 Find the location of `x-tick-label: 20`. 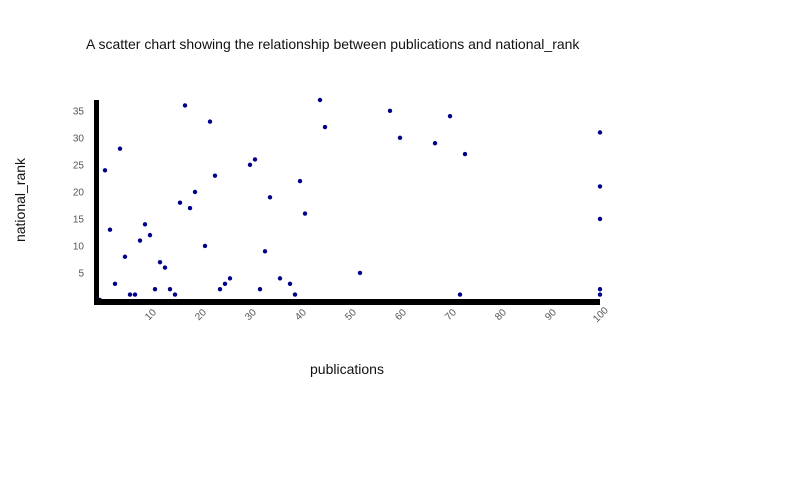

x-tick-label: 20 is located at coordinates (201, 315).